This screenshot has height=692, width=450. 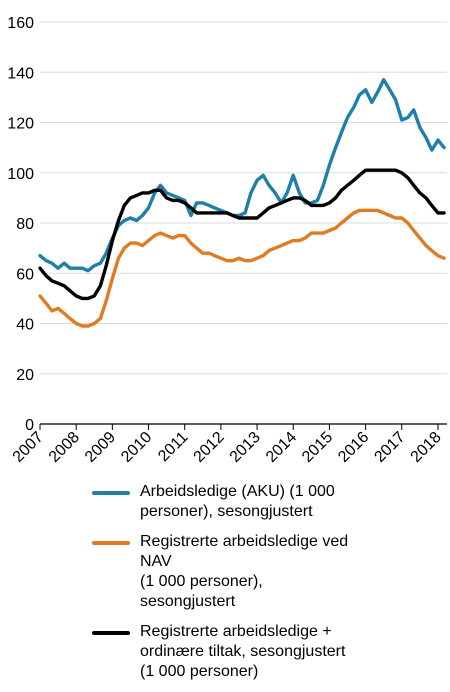 What do you see at coordinates (245, 447) in the screenshot?
I see `x-tick-label: 2013` at bounding box center [245, 447].